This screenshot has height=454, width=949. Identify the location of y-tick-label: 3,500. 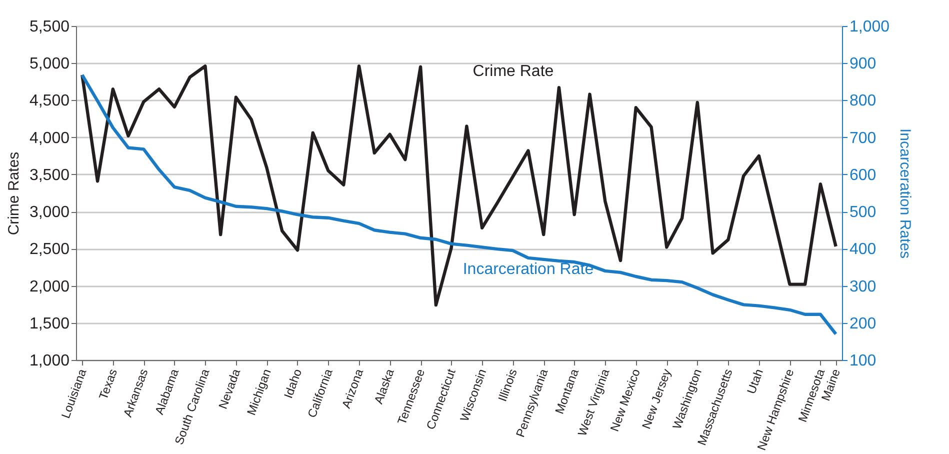
(49, 175).